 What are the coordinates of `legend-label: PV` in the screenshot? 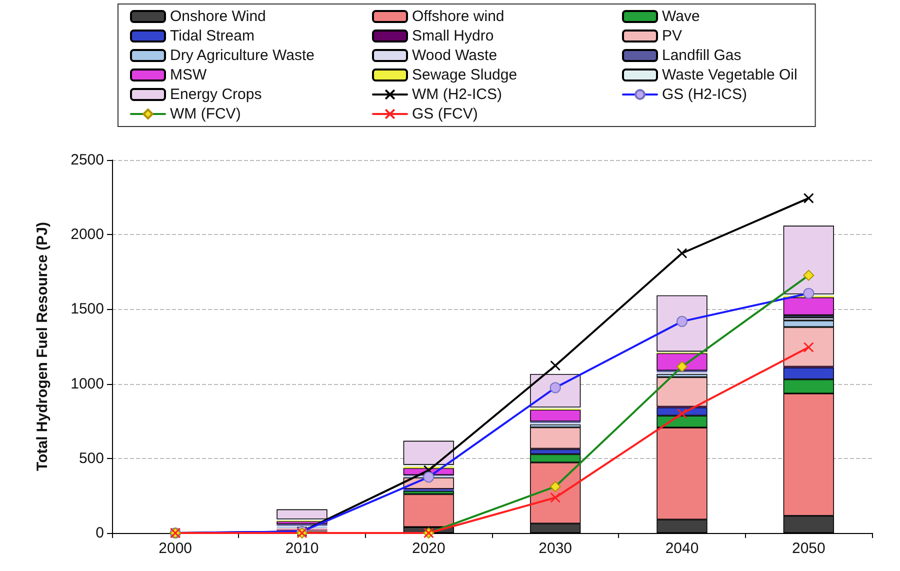 It's located at (672, 36).